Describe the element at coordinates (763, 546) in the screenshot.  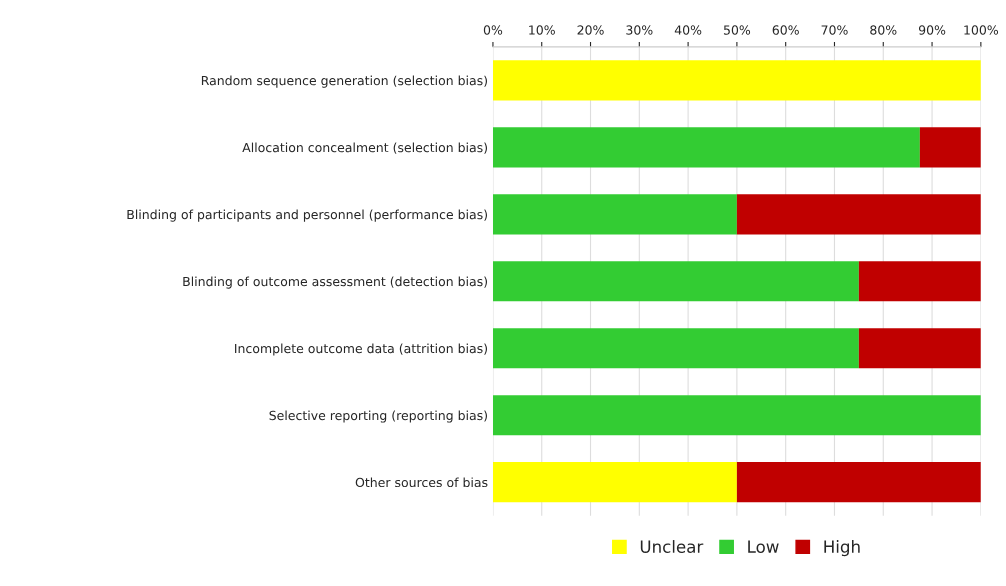
I see `legend-label: Low` at that location.